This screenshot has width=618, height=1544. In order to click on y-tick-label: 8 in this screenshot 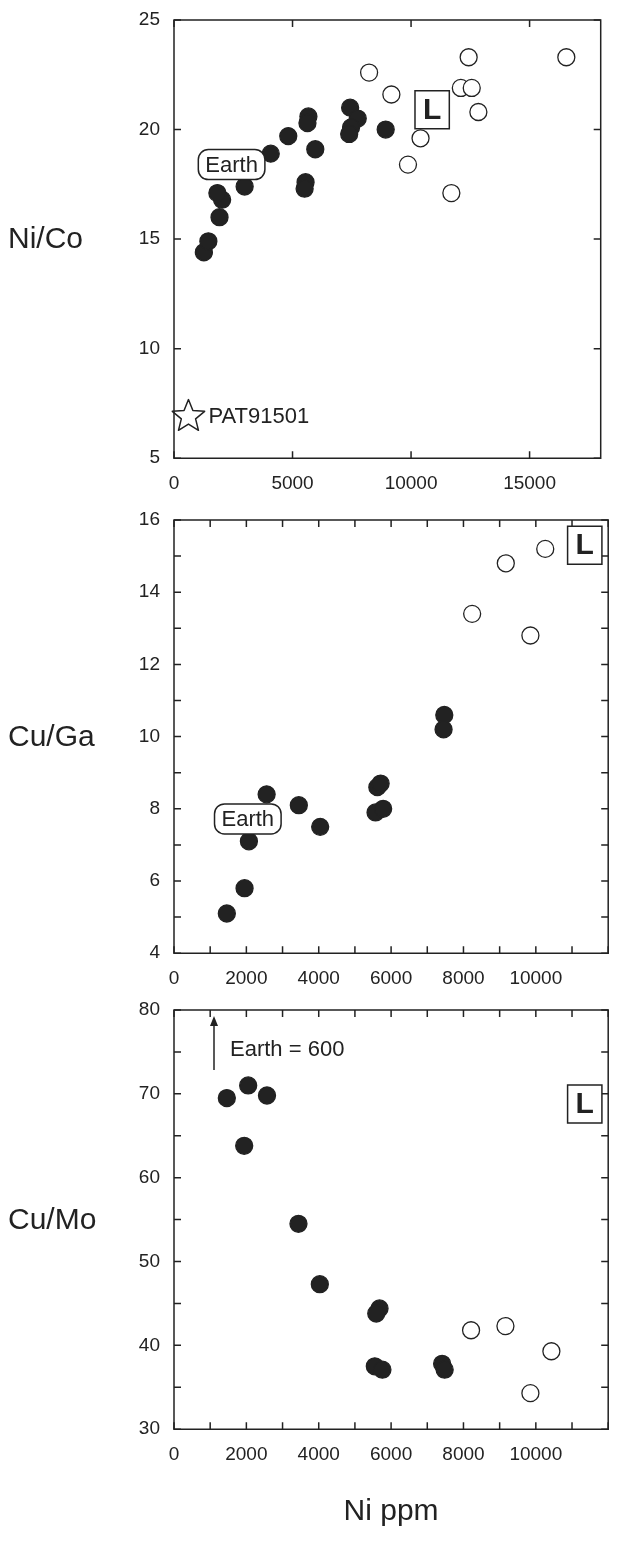, I will do `click(154, 808)`.